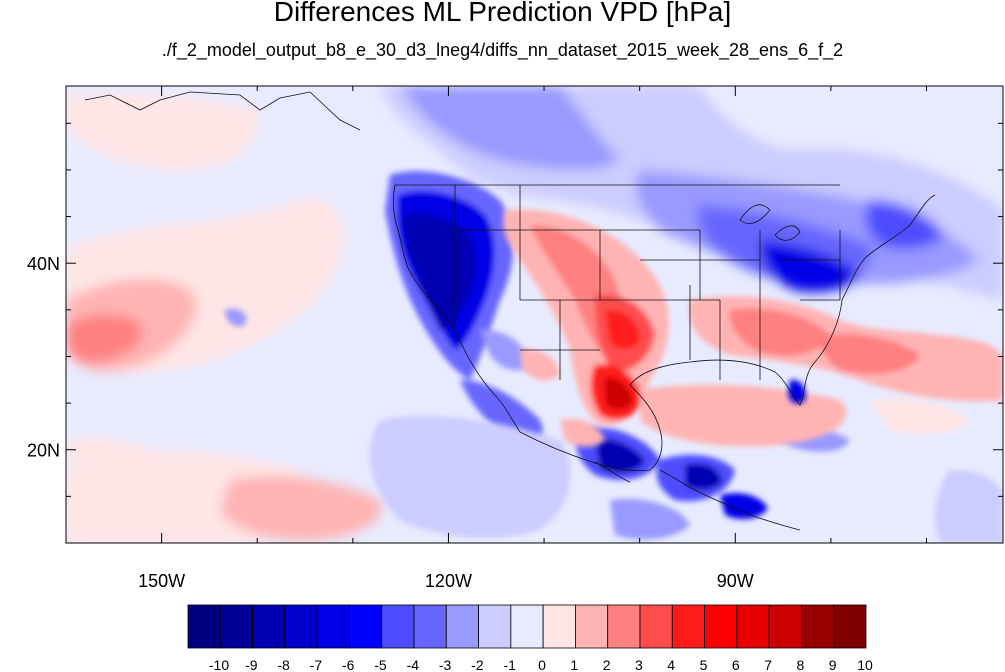  I want to click on colorbar, so click(527, 626).